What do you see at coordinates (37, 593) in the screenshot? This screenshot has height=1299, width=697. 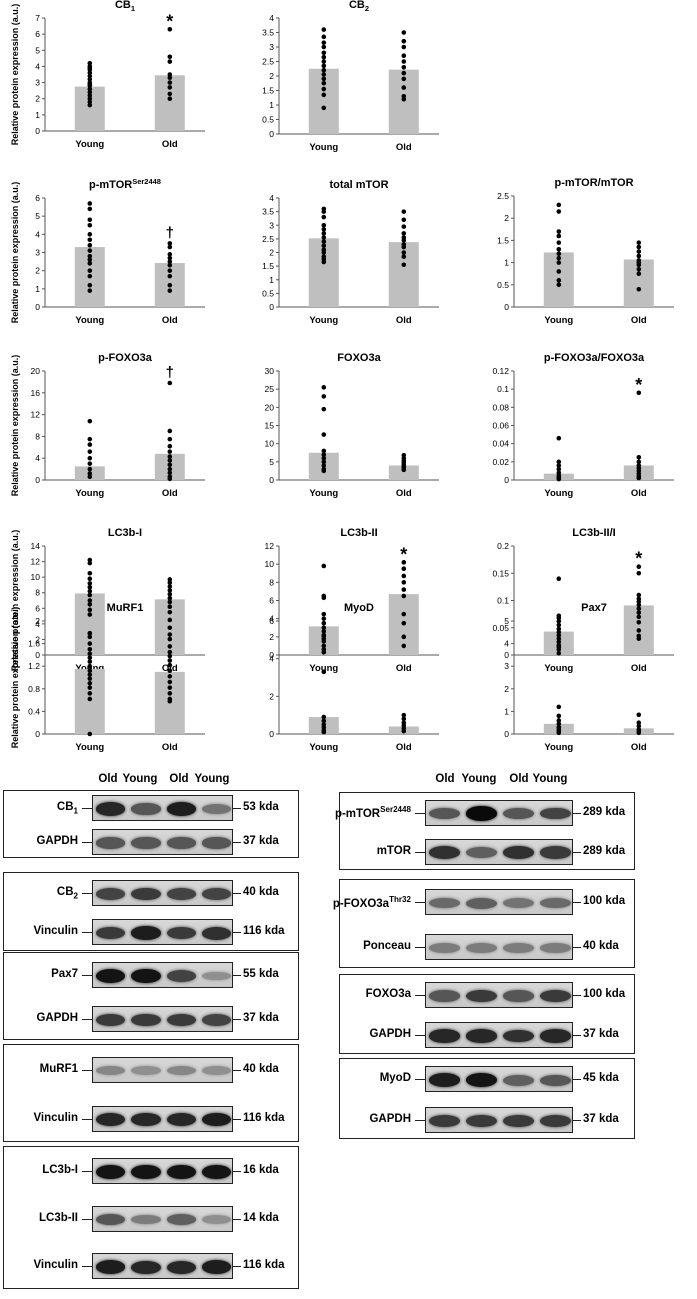 I see `y-tick-label: 8` at bounding box center [37, 593].